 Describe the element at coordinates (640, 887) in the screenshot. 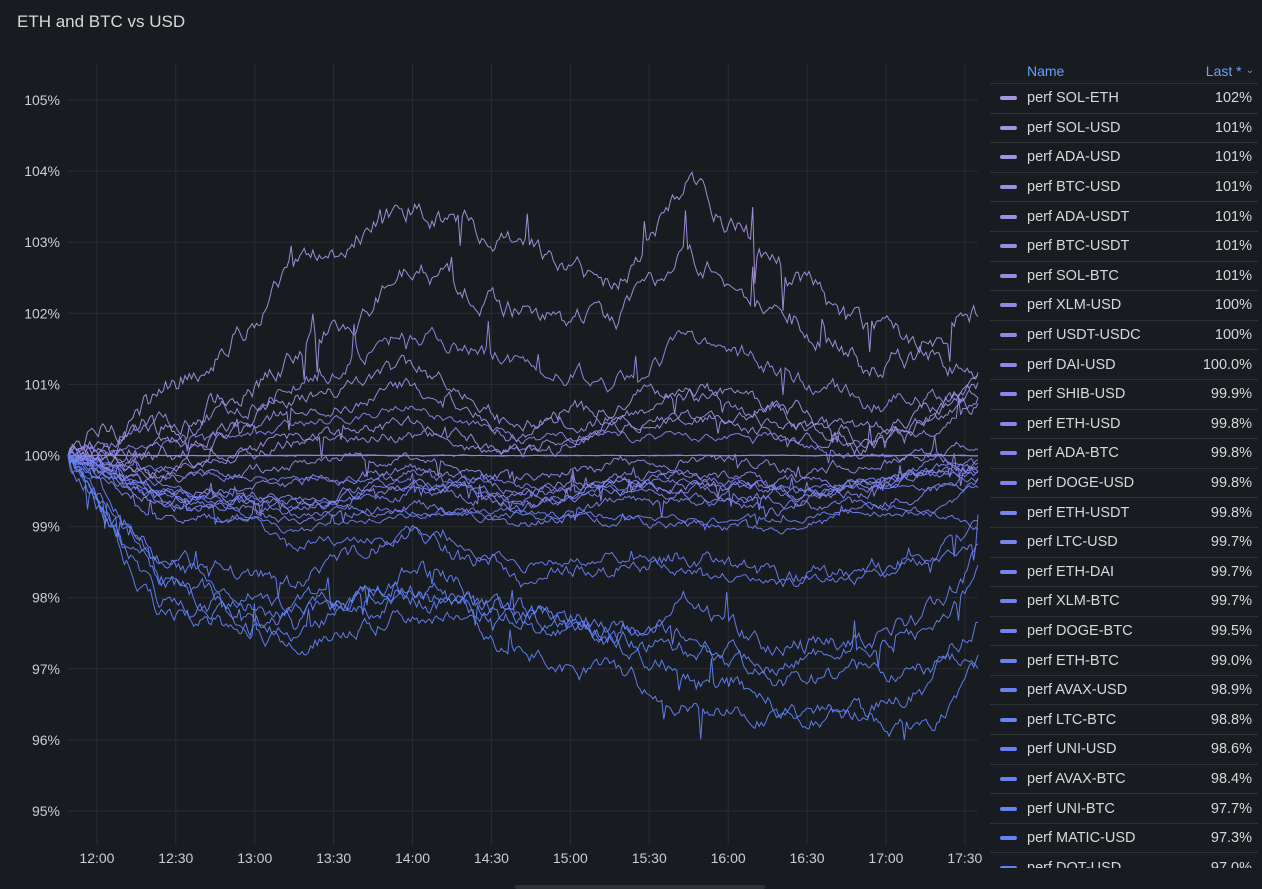

I see `horizontal-scrollbar` at that location.